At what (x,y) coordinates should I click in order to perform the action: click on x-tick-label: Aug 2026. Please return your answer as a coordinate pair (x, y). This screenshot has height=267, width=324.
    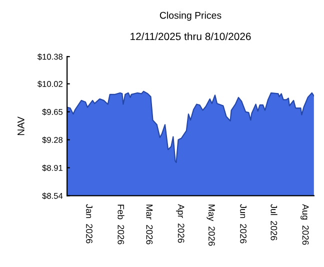
    Looking at the image, I should click on (304, 224).